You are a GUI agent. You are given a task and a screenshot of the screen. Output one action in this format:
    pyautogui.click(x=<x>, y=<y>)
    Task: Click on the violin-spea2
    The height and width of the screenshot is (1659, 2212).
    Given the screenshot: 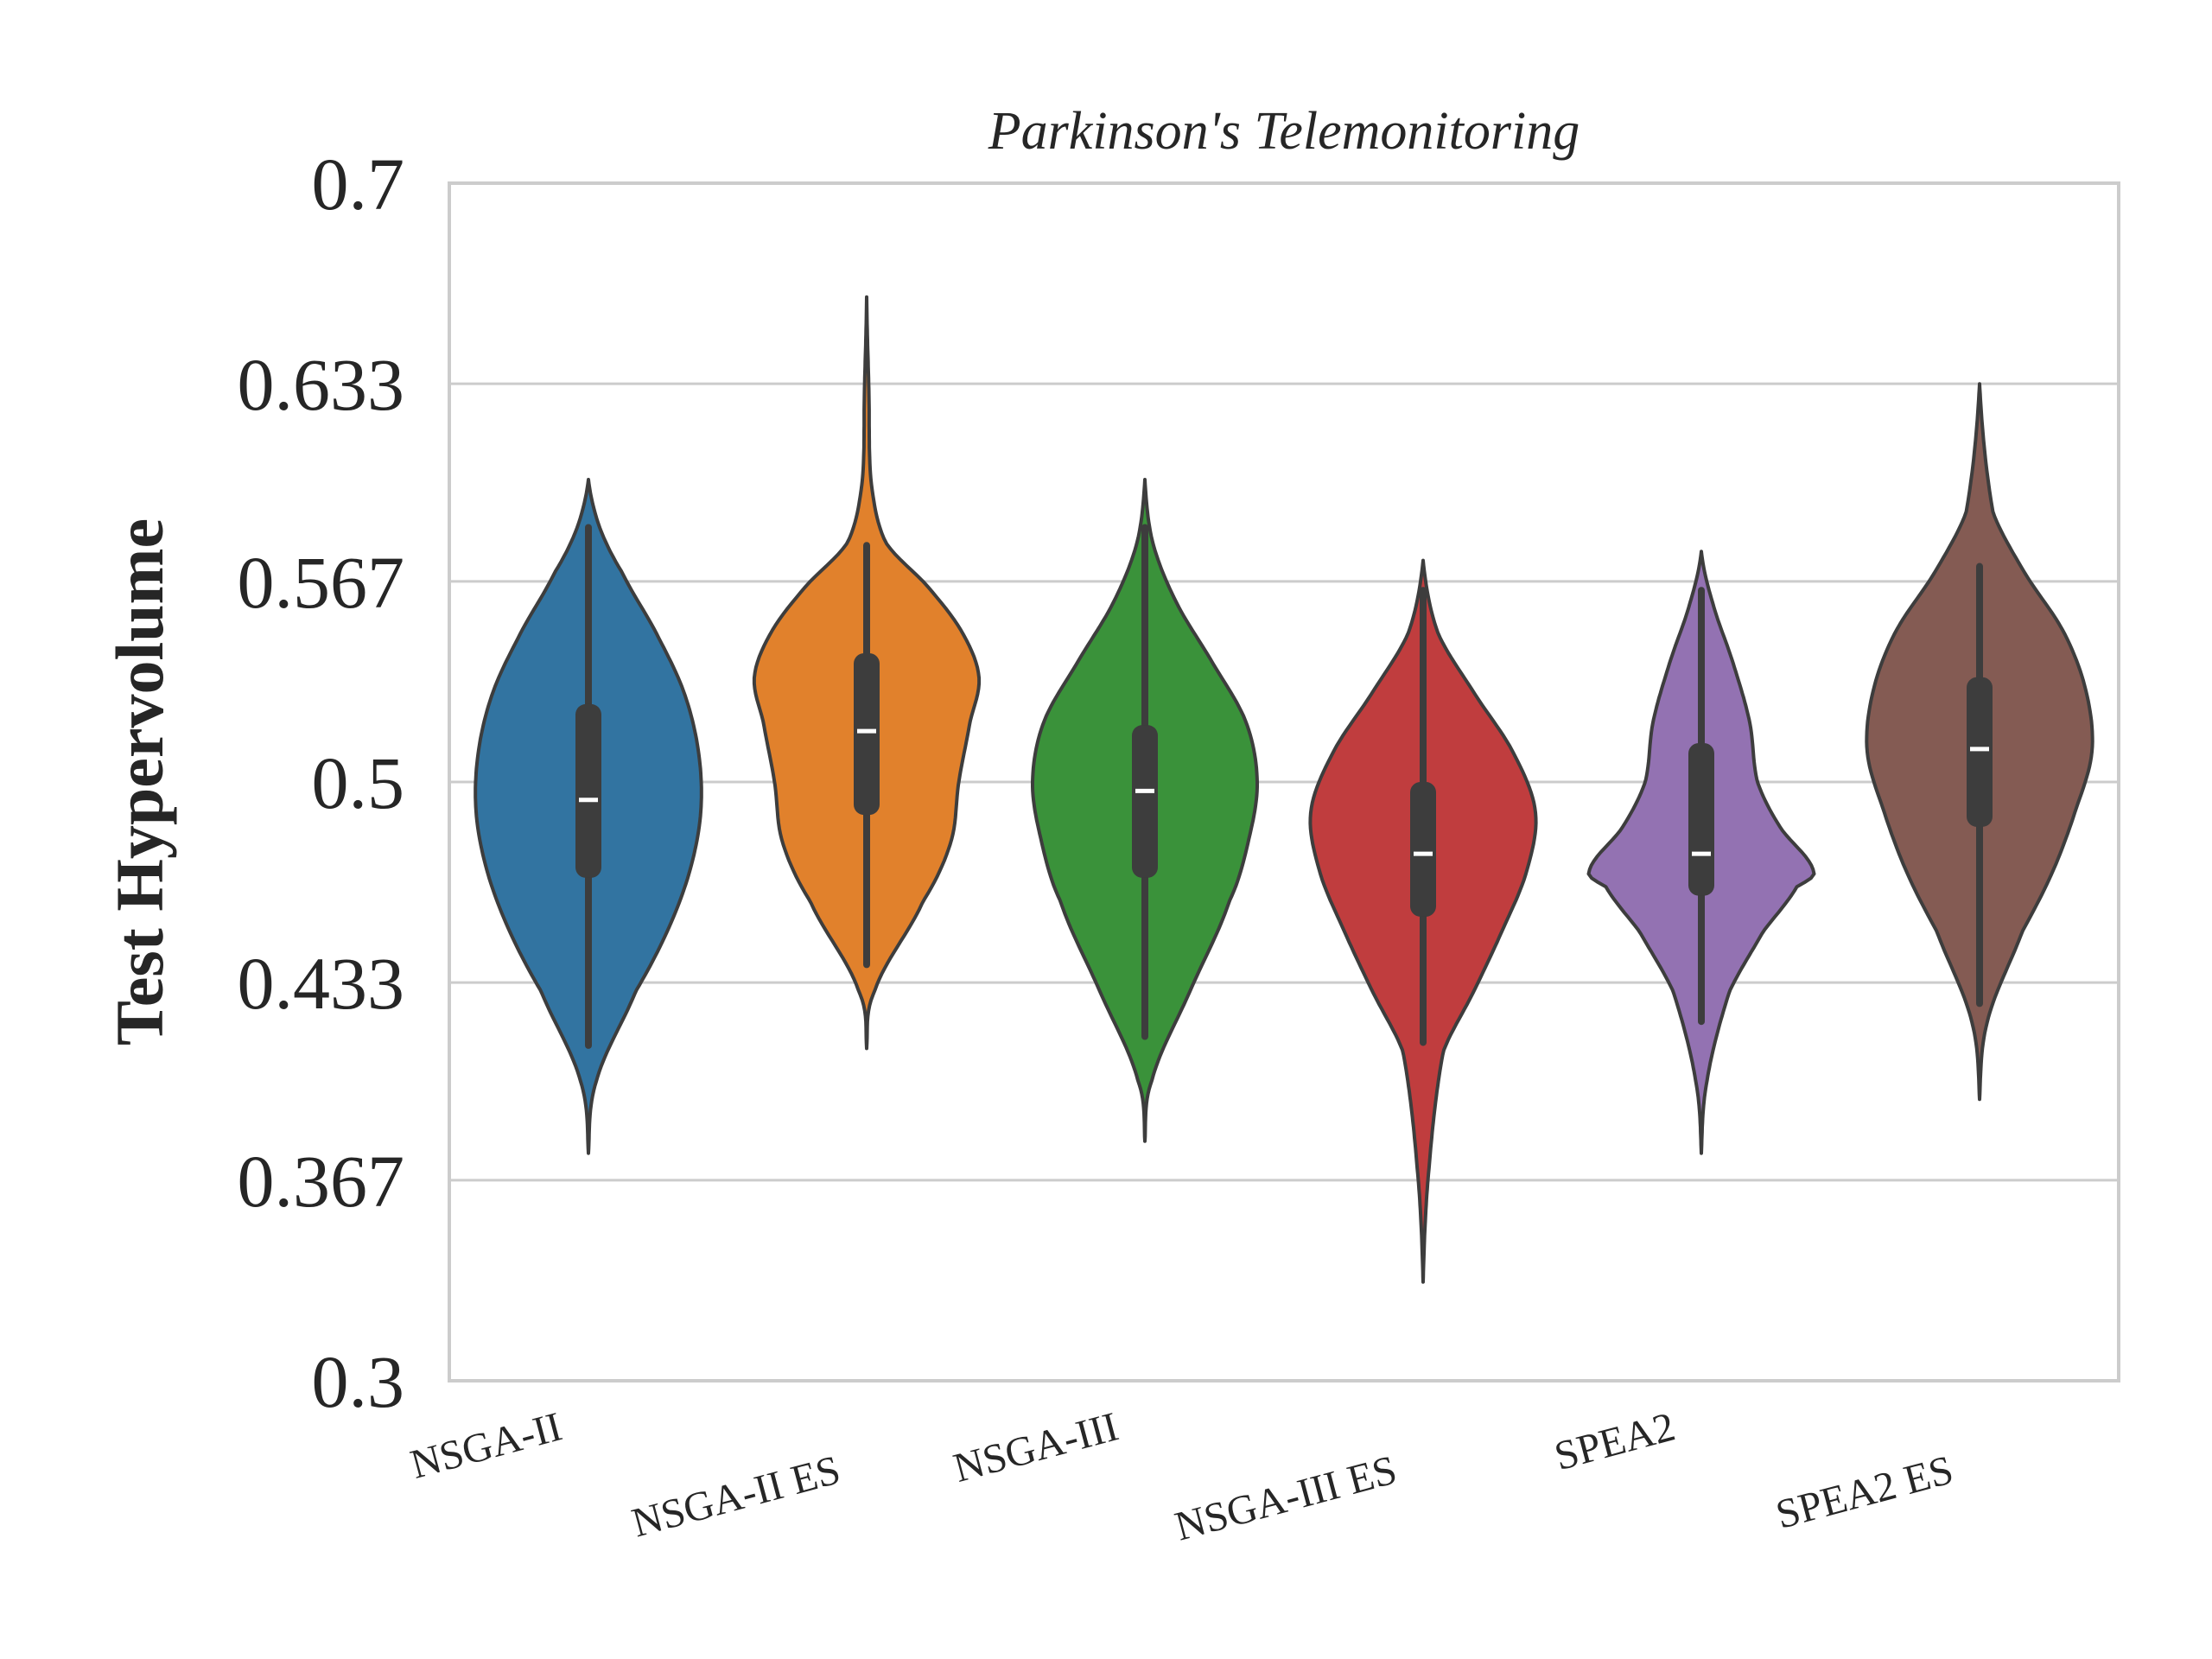 What is the action you would take?
    pyautogui.click(x=1701, y=852)
    